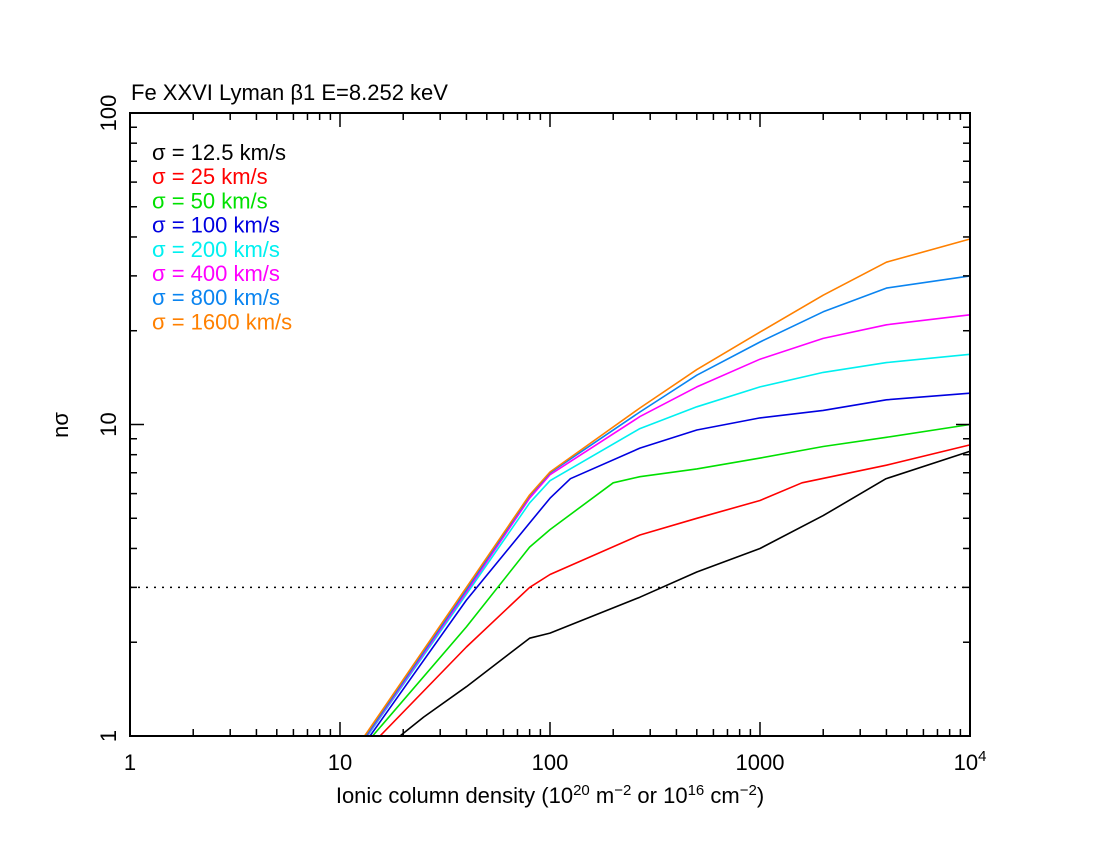  Describe the element at coordinates (108, 736) in the screenshot. I see `y-tick-label: 1` at that location.